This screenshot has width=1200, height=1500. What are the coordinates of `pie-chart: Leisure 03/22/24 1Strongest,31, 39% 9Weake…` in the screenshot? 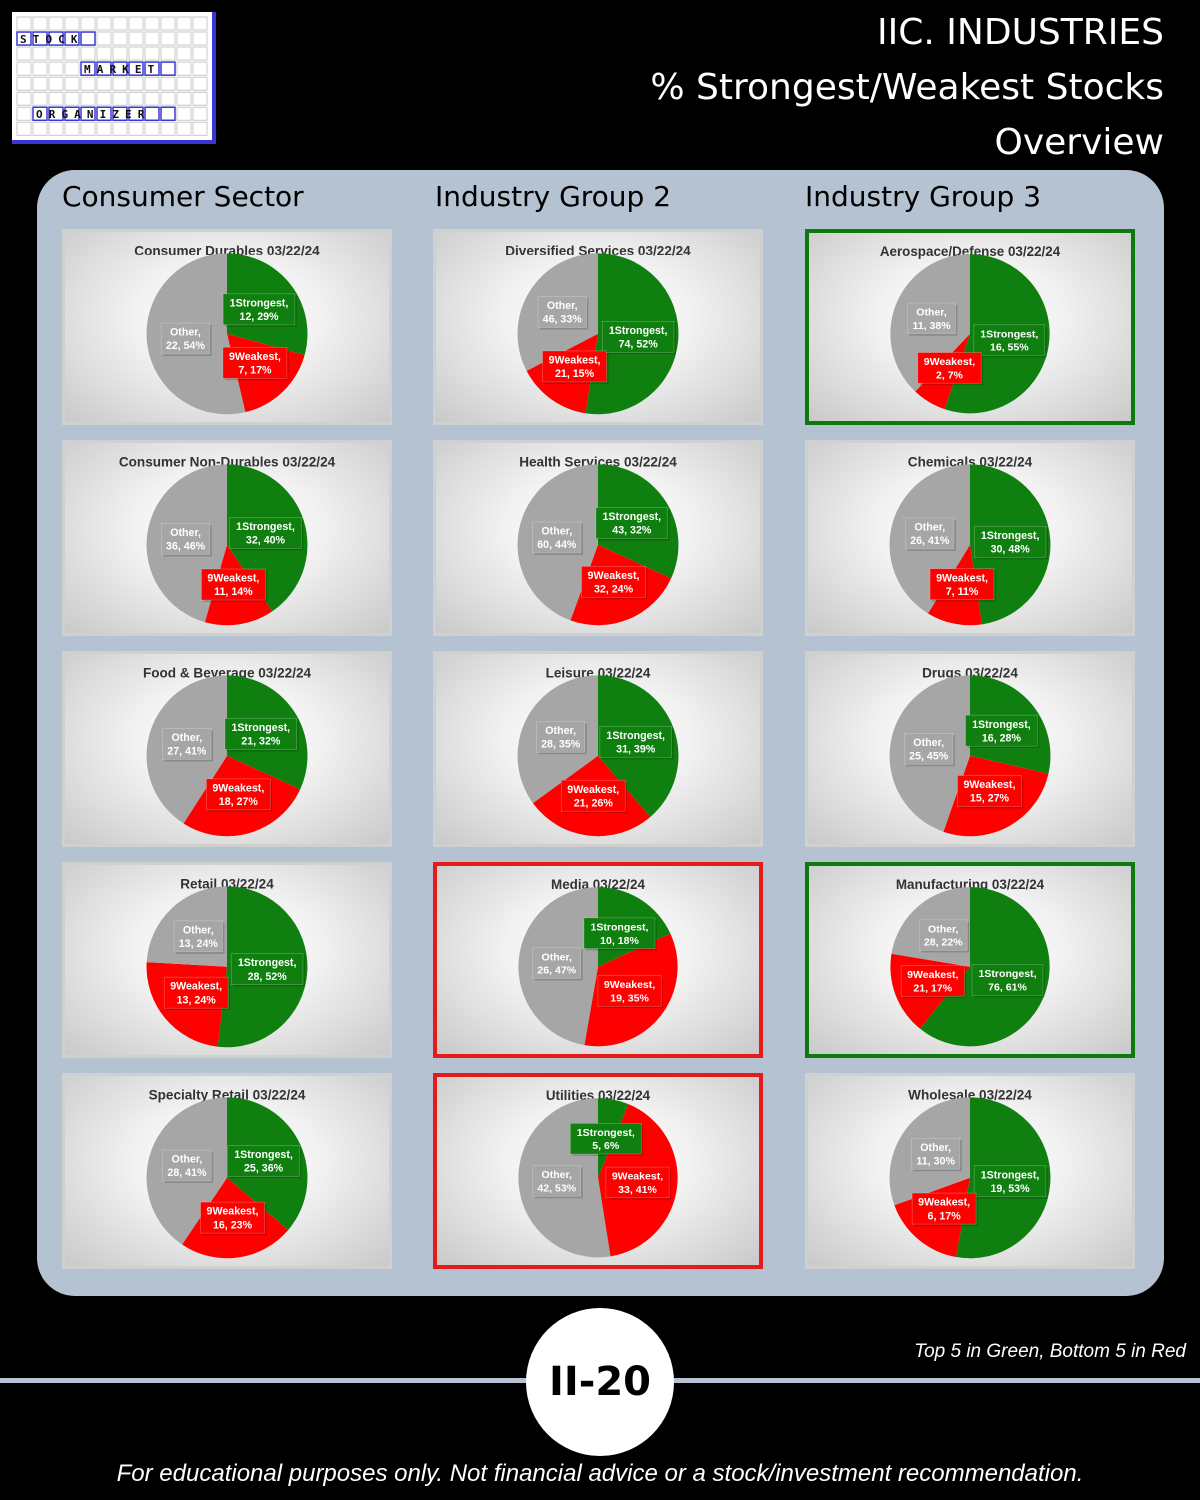 It's located at (598, 751).